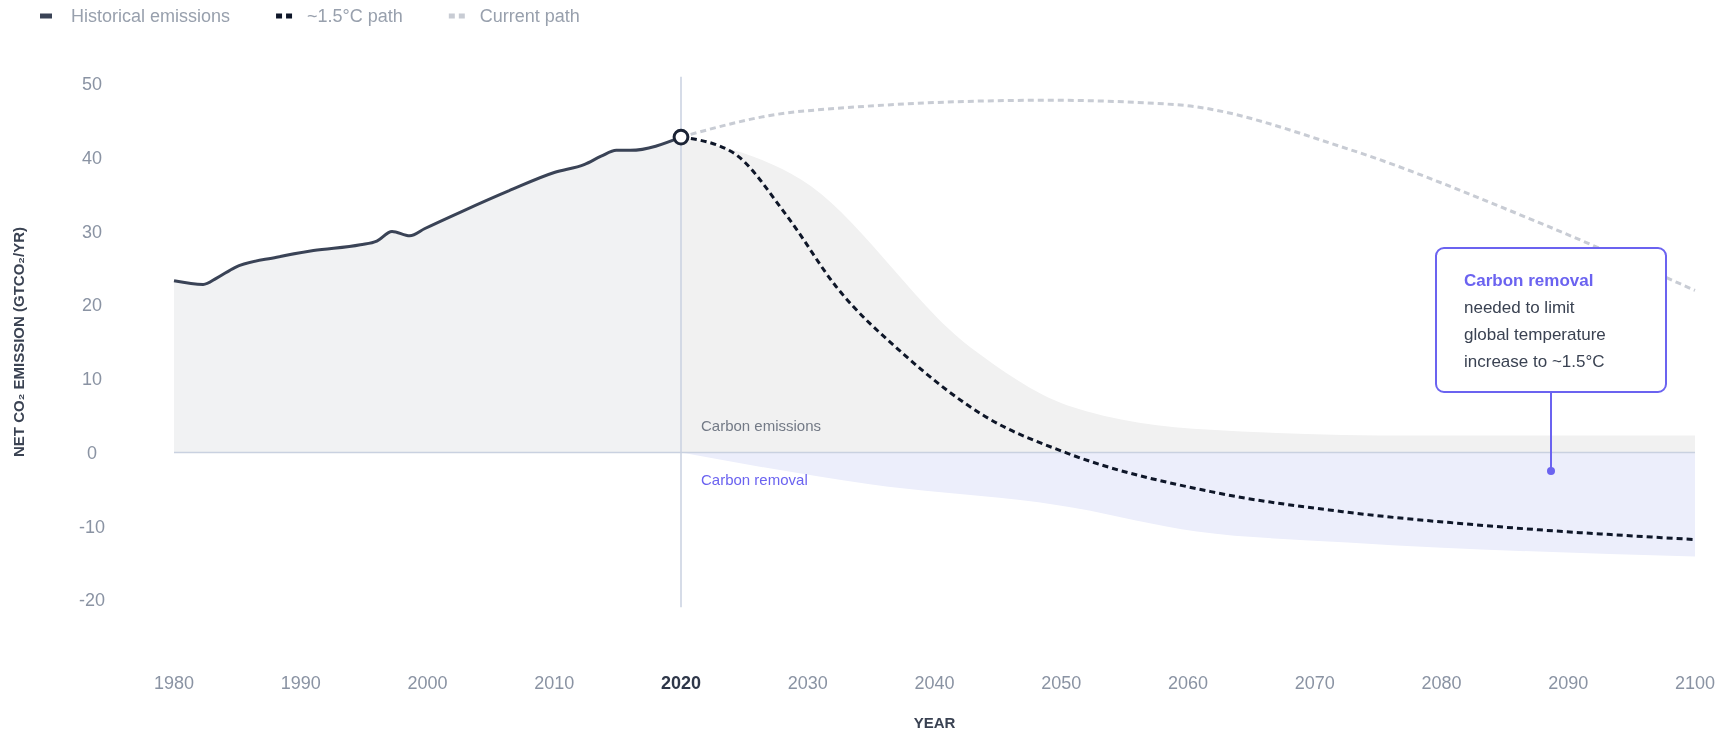 The height and width of the screenshot is (732, 1735). I want to click on y-tick-label: 40, so click(92, 158).